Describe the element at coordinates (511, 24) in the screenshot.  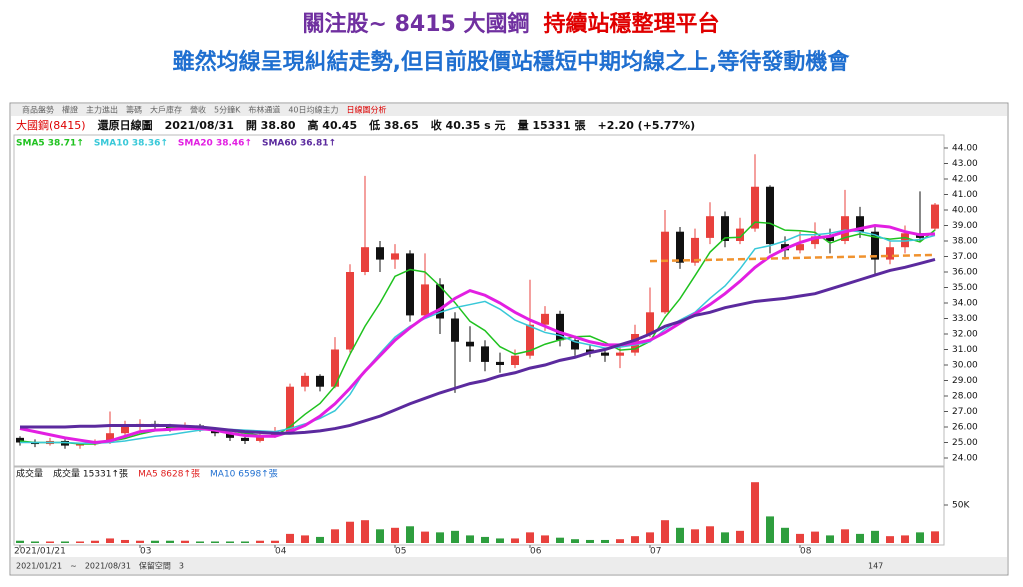
I see `title: 關注股~ 8415 大國鋼 持續站穩整理平台` at that location.